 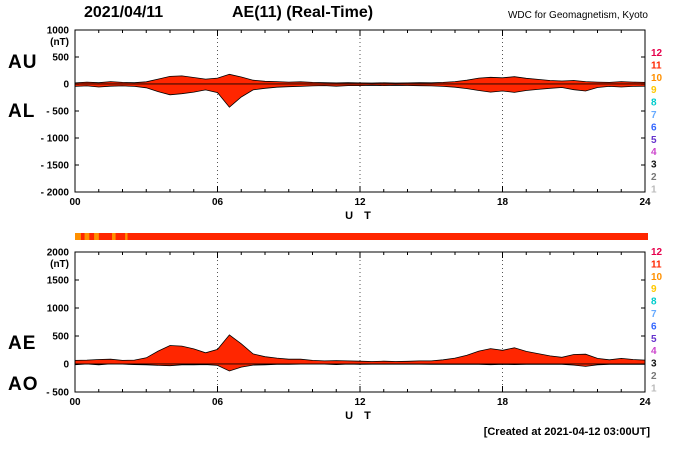 I want to click on series-al, so click(x=360, y=95).